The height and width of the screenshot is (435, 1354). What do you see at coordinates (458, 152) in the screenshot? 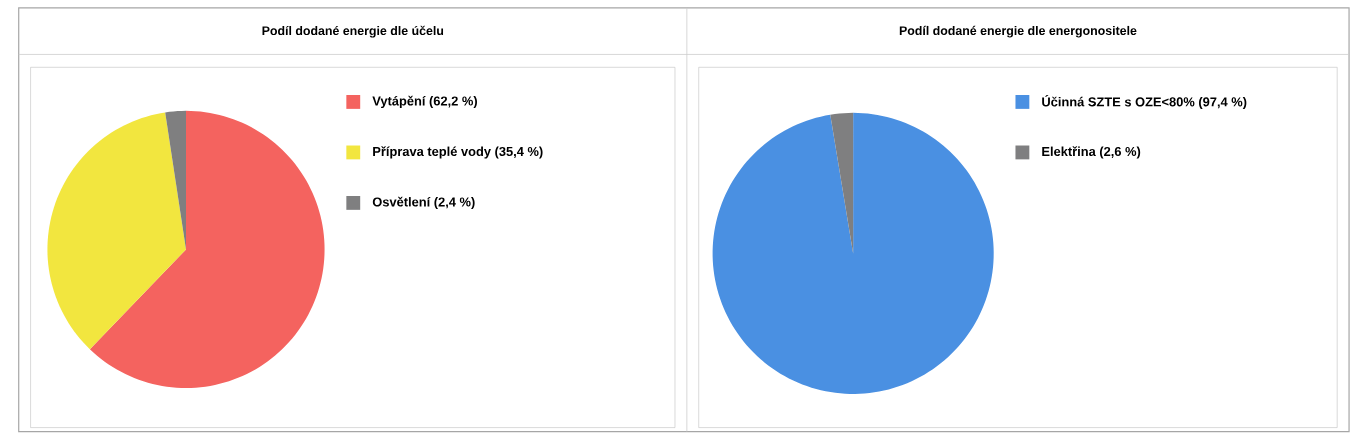
I see `legend-label: Příprava teplé vody (35,4 %)` at bounding box center [458, 152].